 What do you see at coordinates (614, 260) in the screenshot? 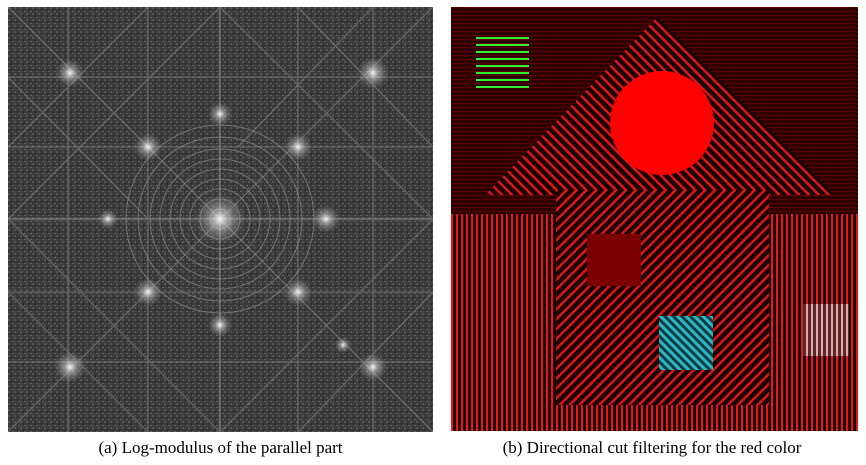
I see `dark-red-square` at bounding box center [614, 260].